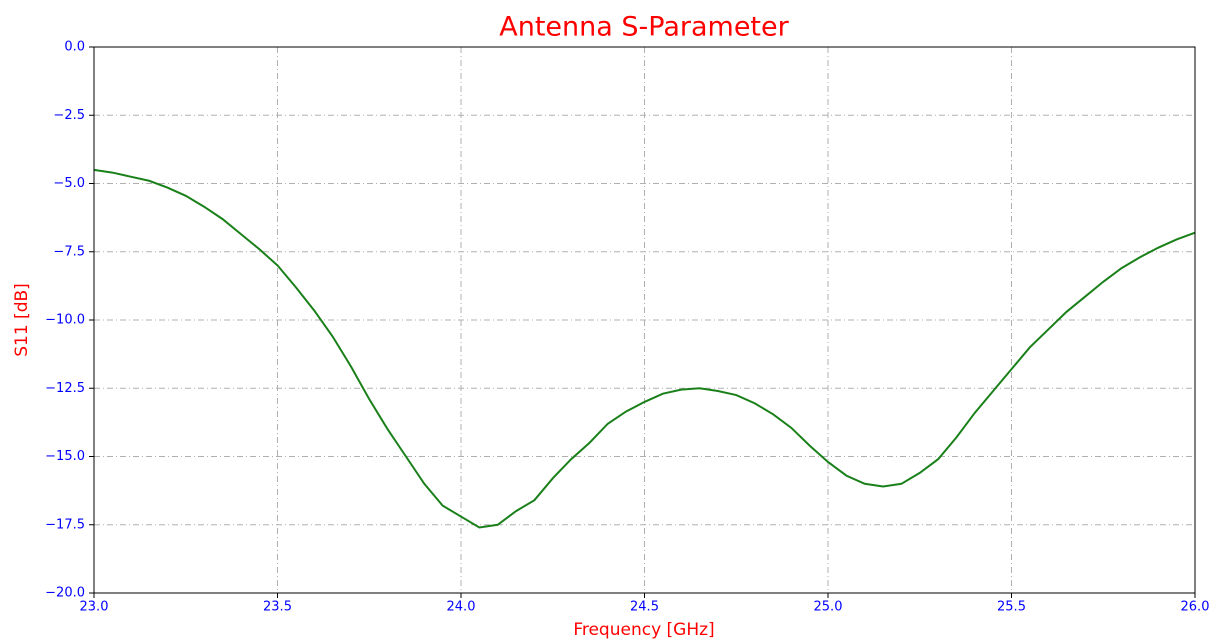 This screenshot has height=641, width=1222. I want to click on y-tick-label: −7.5, so click(69, 251).